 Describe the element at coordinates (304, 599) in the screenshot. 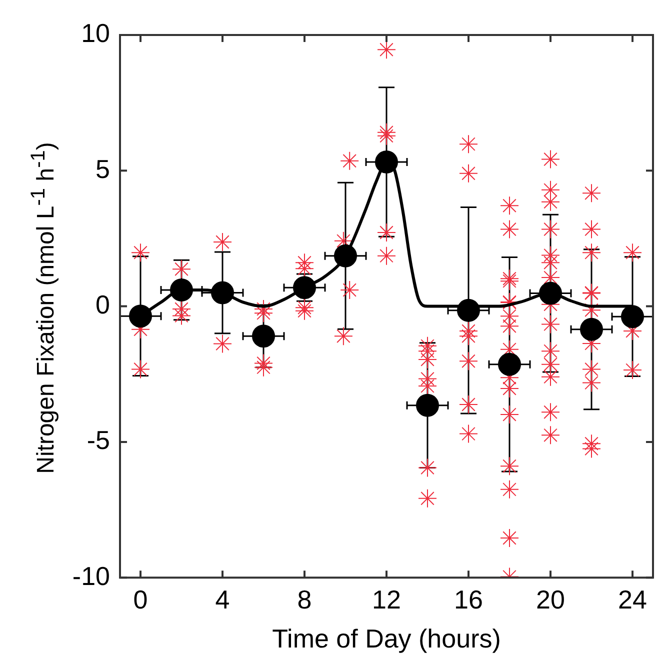

I see `x-tick-label: 8` at that location.